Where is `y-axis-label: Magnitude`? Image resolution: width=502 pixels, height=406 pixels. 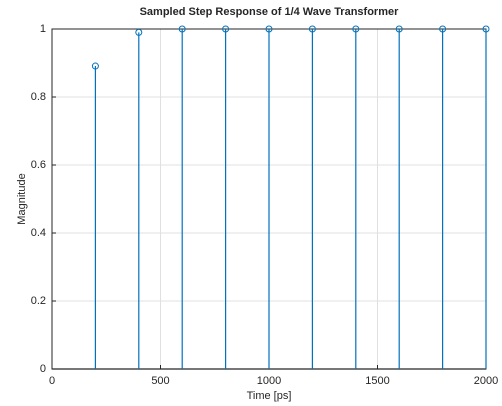 y-axis-label: Magnitude is located at coordinates (22, 198).